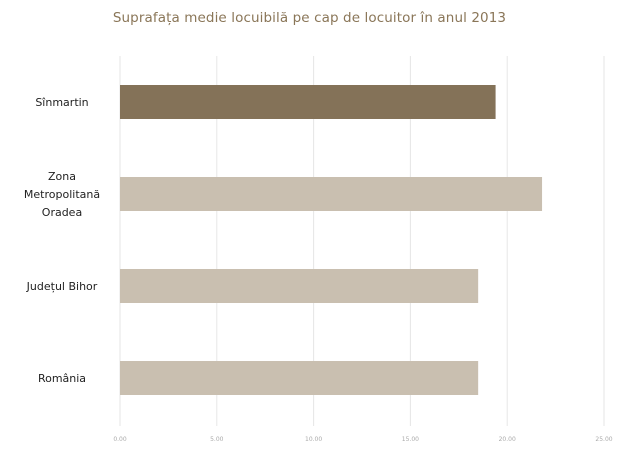 Image resolution: width=619 pixels, height=451 pixels. What do you see at coordinates (410, 439) in the screenshot?
I see `x-tick-label: 15.00` at bounding box center [410, 439].